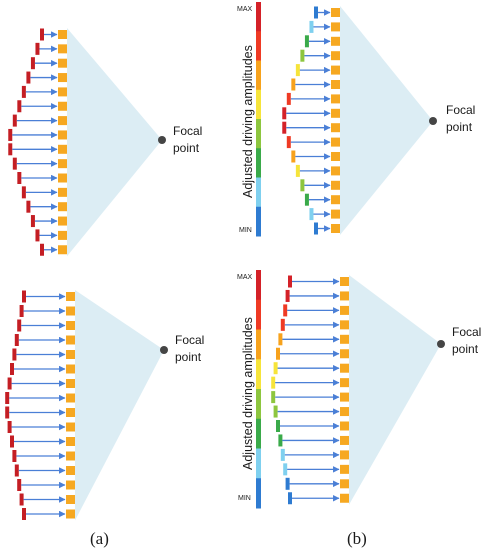 Image resolution: width=483 pixels, height=550 pixels. Describe the element at coordinates (386, 120) in the screenshot. I see `b-top-cone` at that location.